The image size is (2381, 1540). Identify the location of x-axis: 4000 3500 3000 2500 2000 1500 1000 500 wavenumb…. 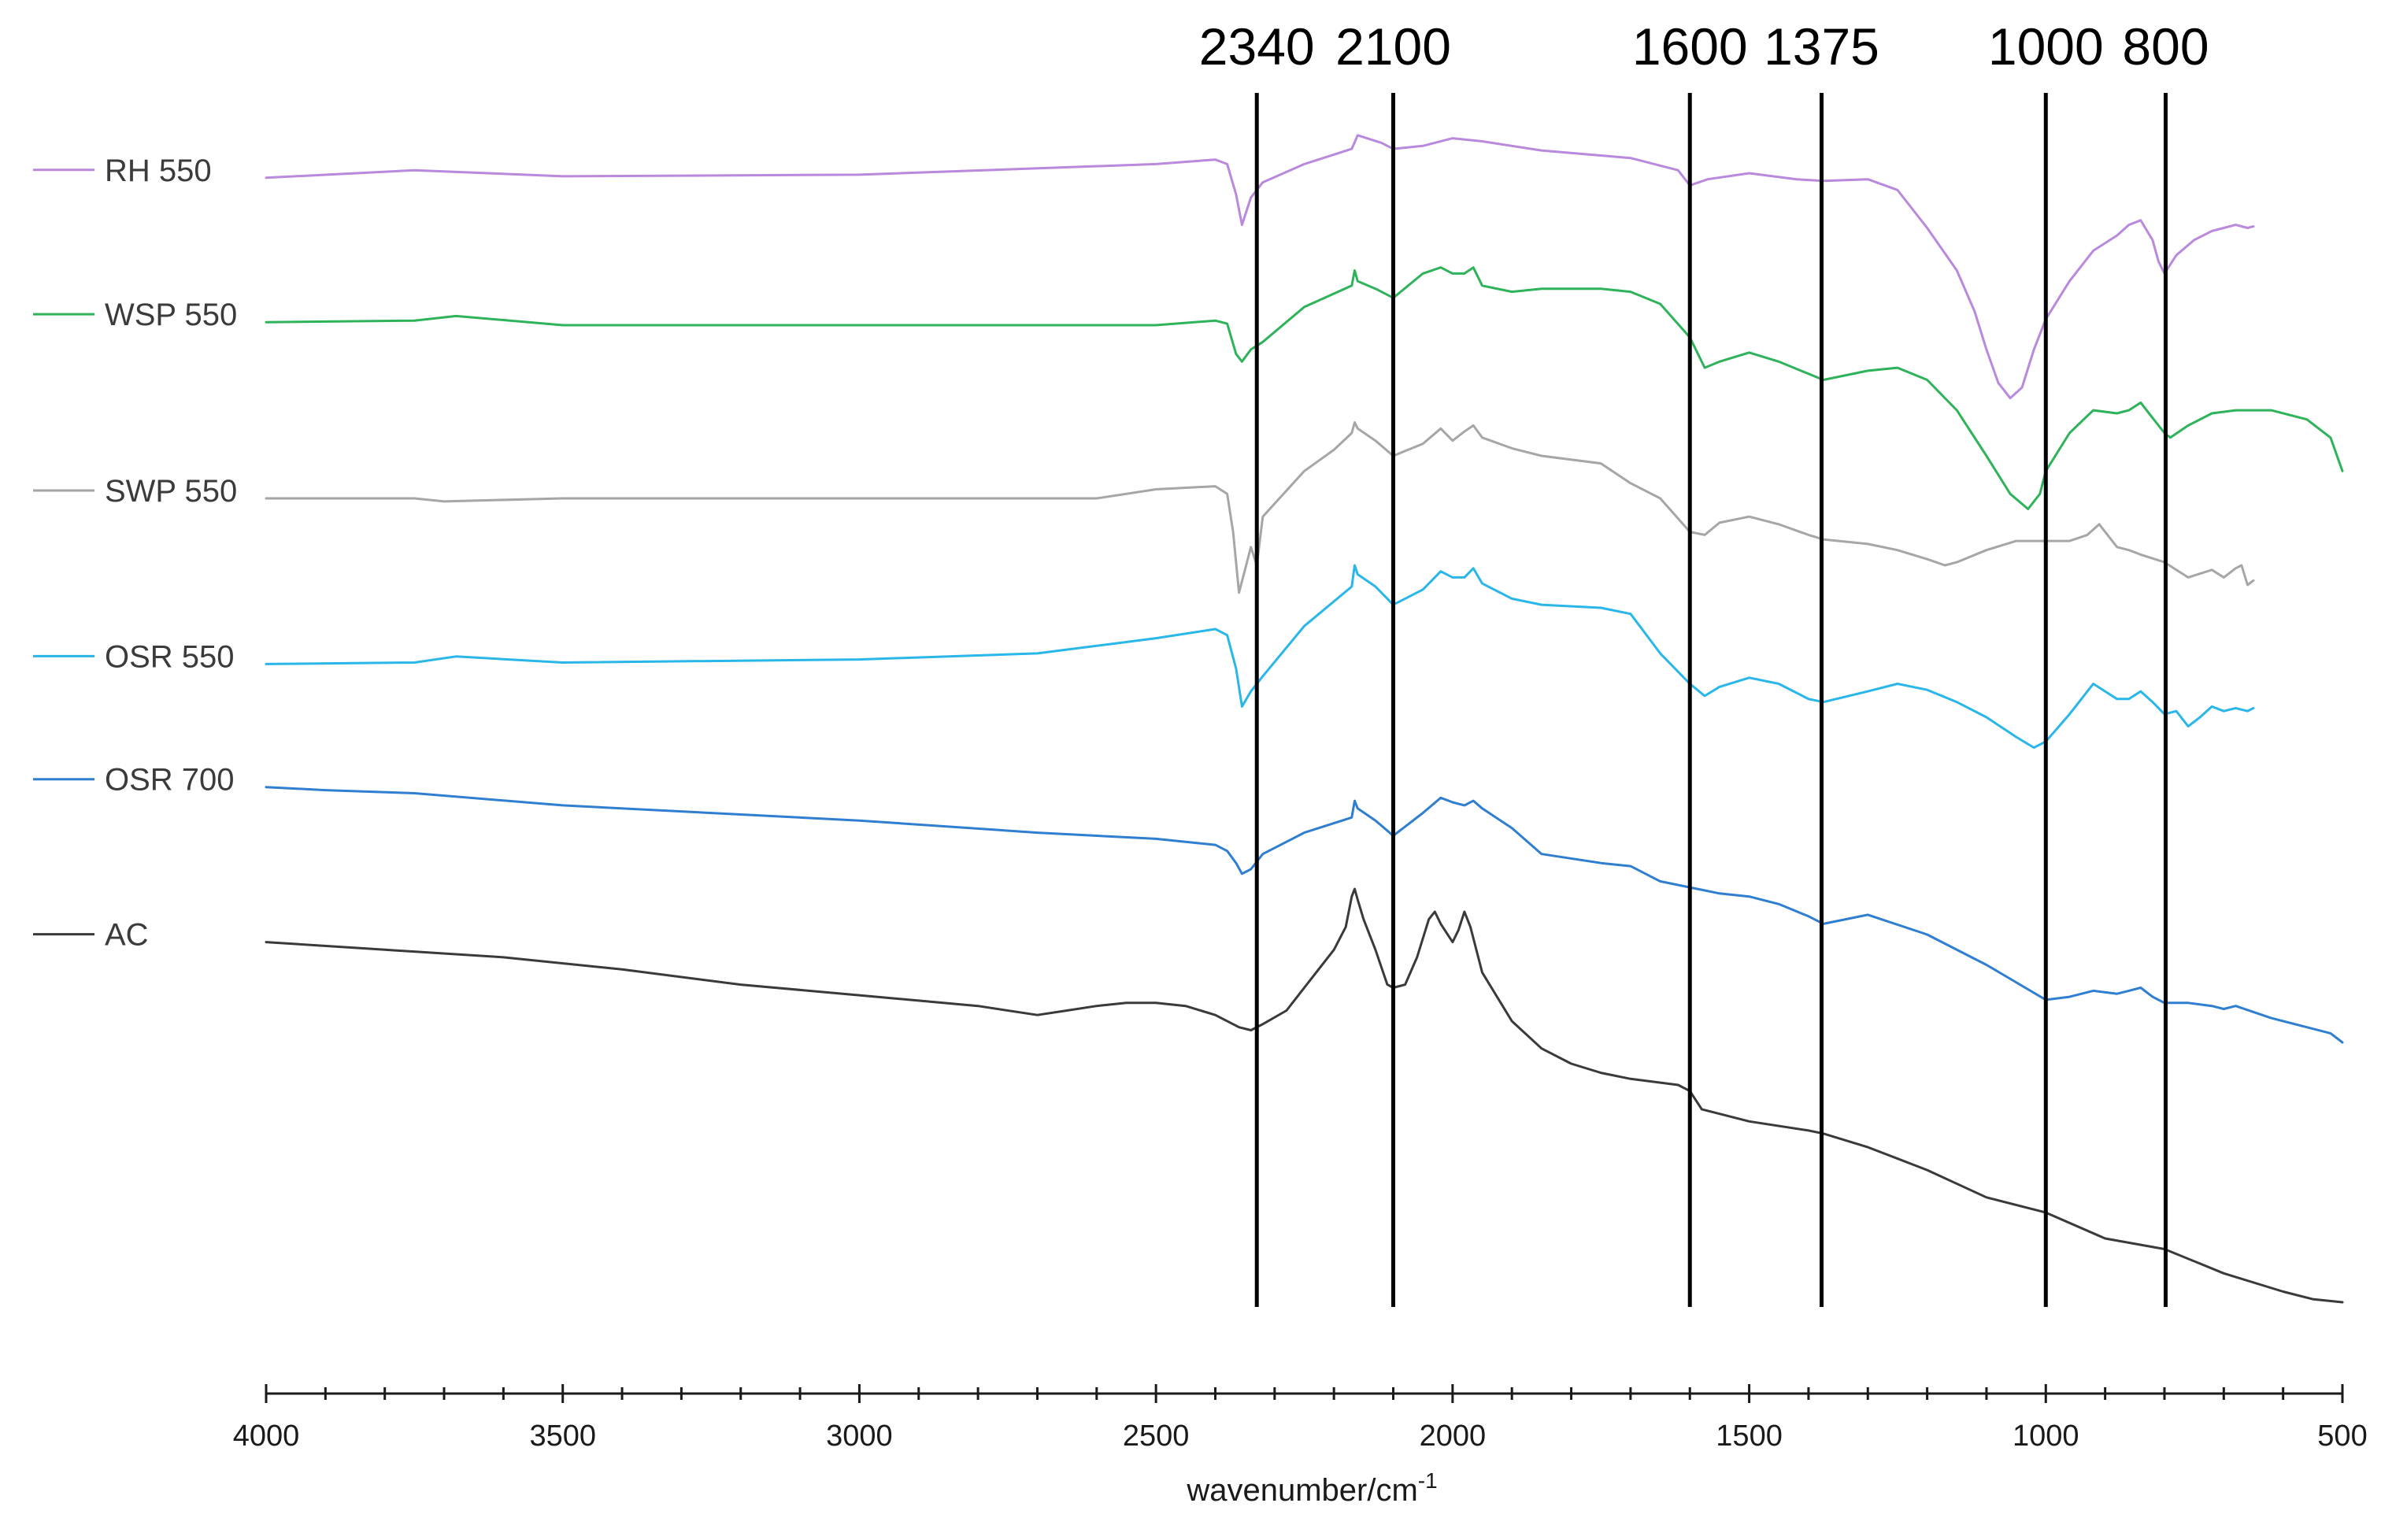
(1300, 1446).